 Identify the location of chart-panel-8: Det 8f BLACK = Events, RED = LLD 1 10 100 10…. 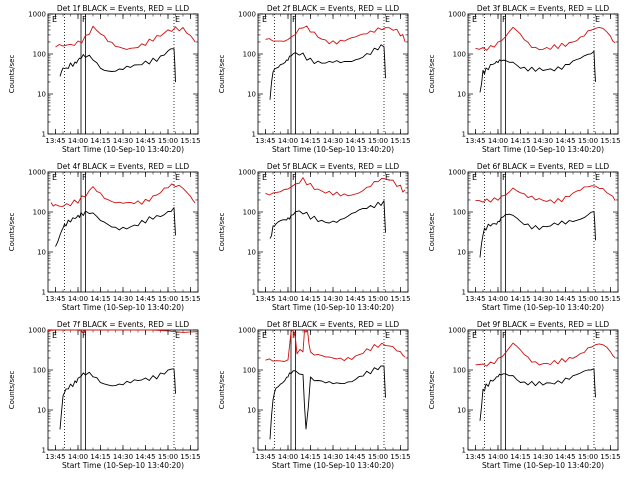
(314, 395).